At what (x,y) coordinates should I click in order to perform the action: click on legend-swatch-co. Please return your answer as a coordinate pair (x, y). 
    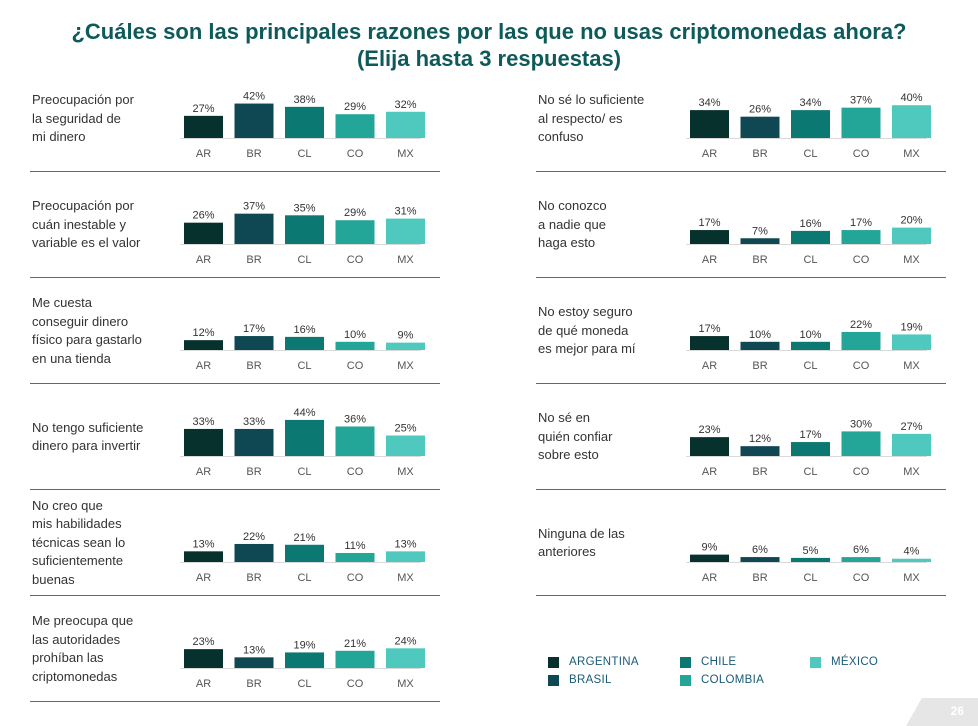
    Looking at the image, I should click on (685, 680).